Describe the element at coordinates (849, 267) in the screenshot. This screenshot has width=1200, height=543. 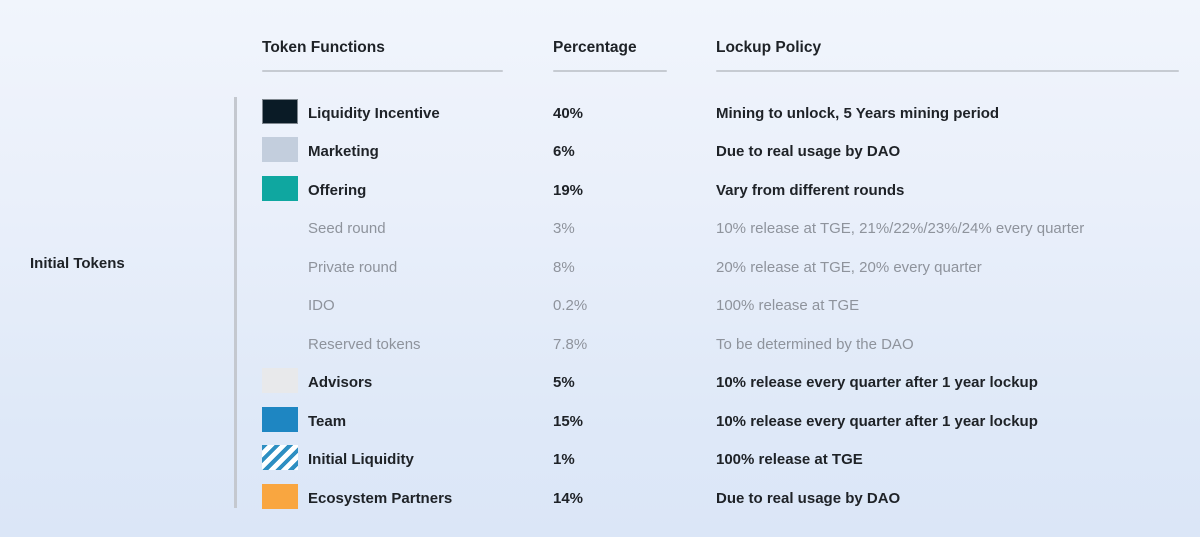
I see `lockup-policy-text: 20% release at TGE, 20% every quarter` at that location.